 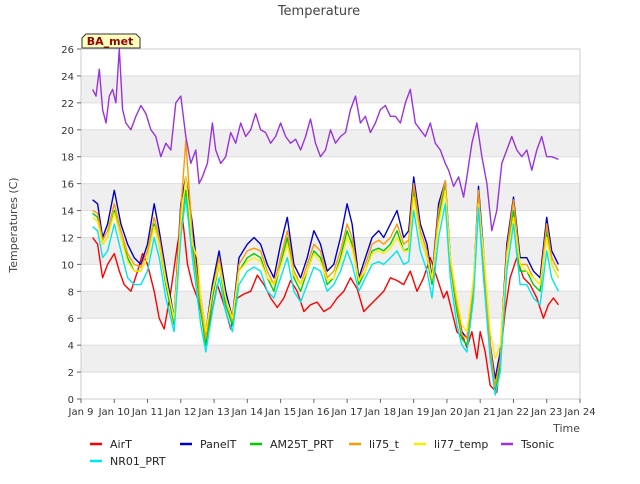 What do you see at coordinates (67, 158) in the screenshot?
I see `y-tick-label: 18` at bounding box center [67, 158].